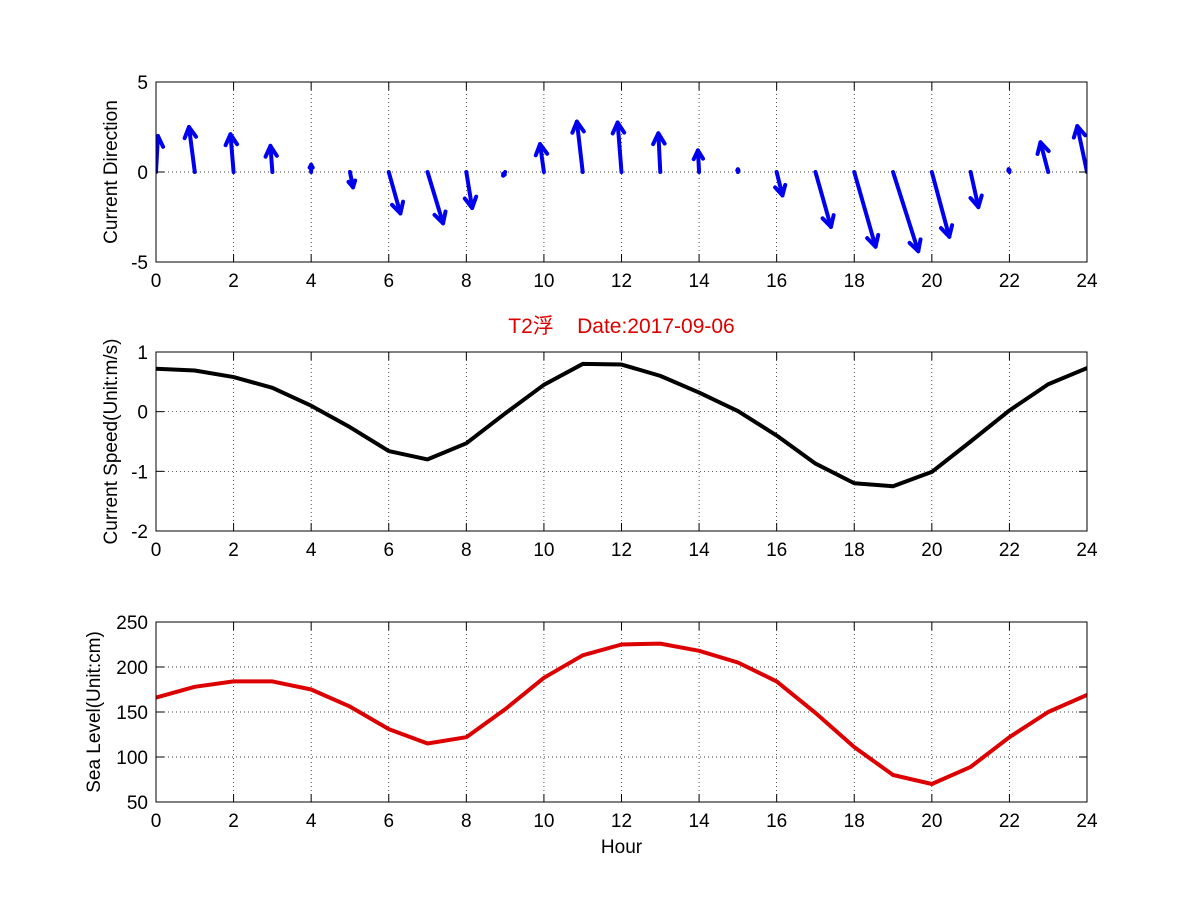 The height and width of the screenshot is (901, 1201). I want to click on direction-xtick-label: 22, so click(1009, 281).